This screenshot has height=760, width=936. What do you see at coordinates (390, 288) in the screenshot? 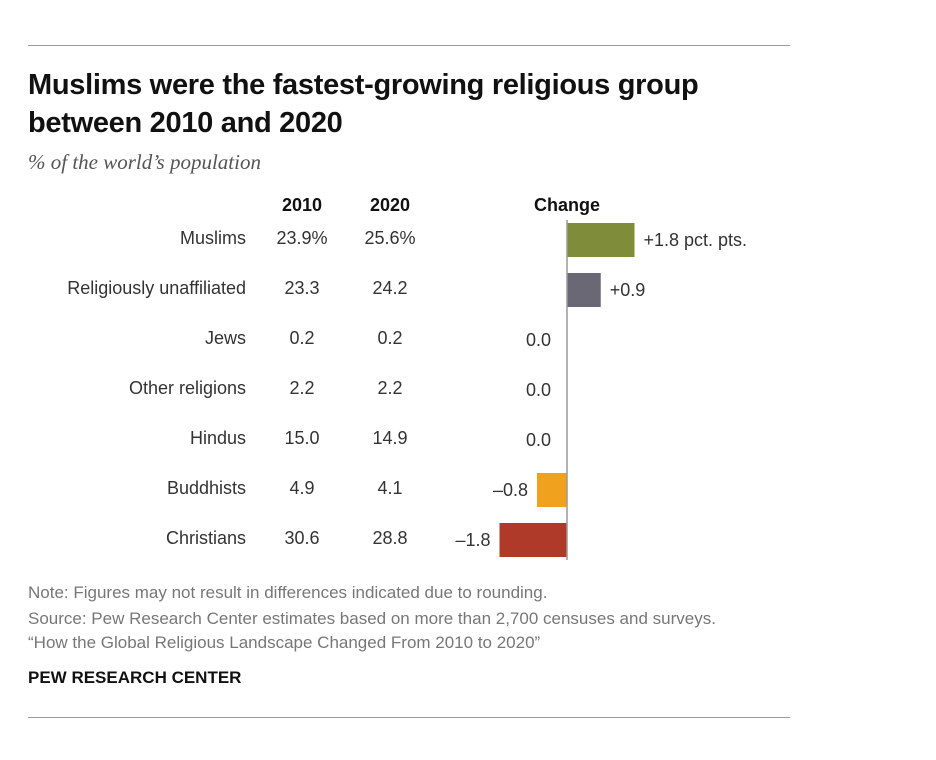
I see `value-2020: 24.2` at bounding box center [390, 288].